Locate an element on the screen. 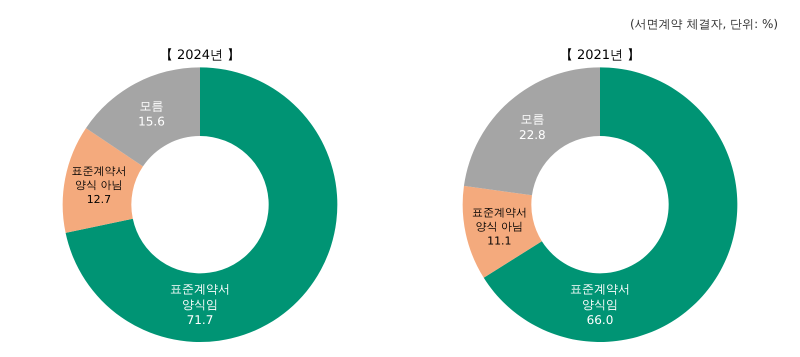  data-label: 66.0 is located at coordinates (600, 320).